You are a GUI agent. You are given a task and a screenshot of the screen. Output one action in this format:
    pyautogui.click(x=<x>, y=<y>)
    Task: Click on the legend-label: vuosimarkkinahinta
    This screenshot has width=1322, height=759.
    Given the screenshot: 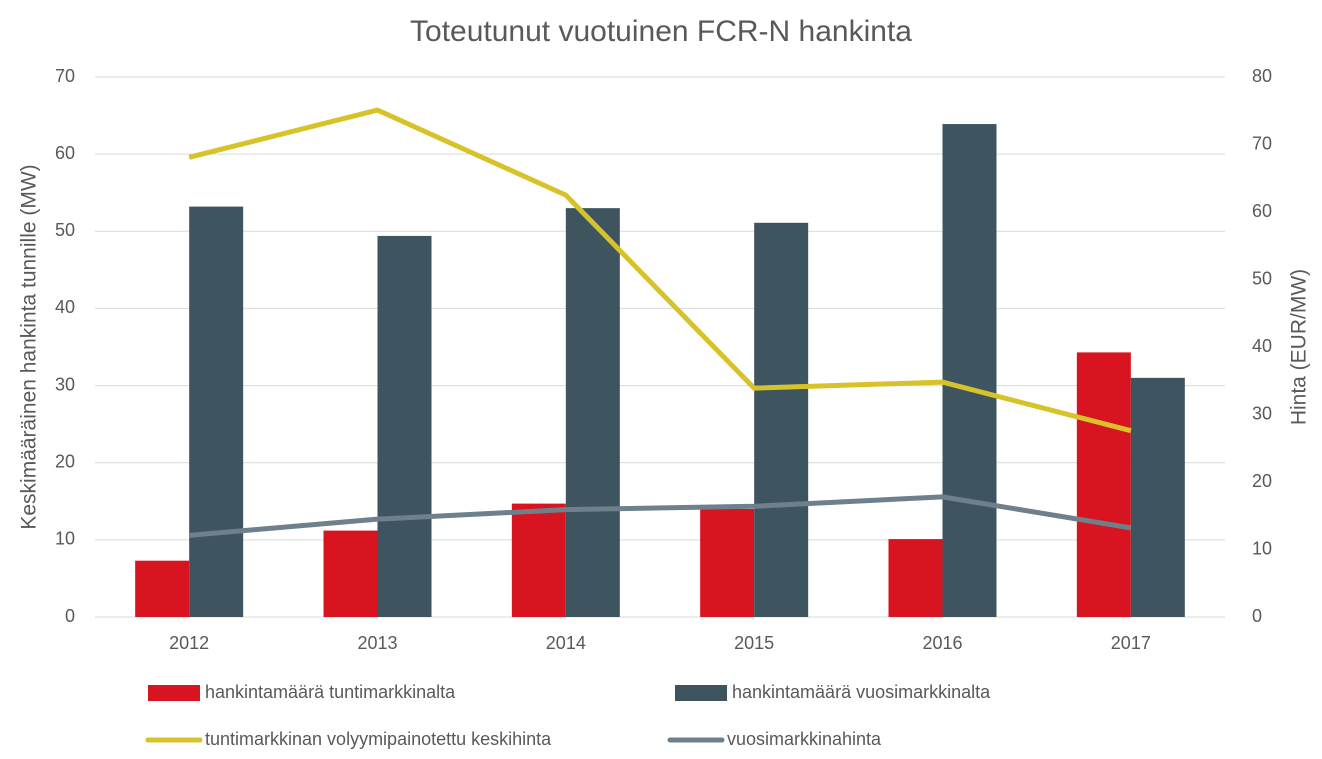 What is the action you would take?
    pyautogui.click(x=804, y=739)
    